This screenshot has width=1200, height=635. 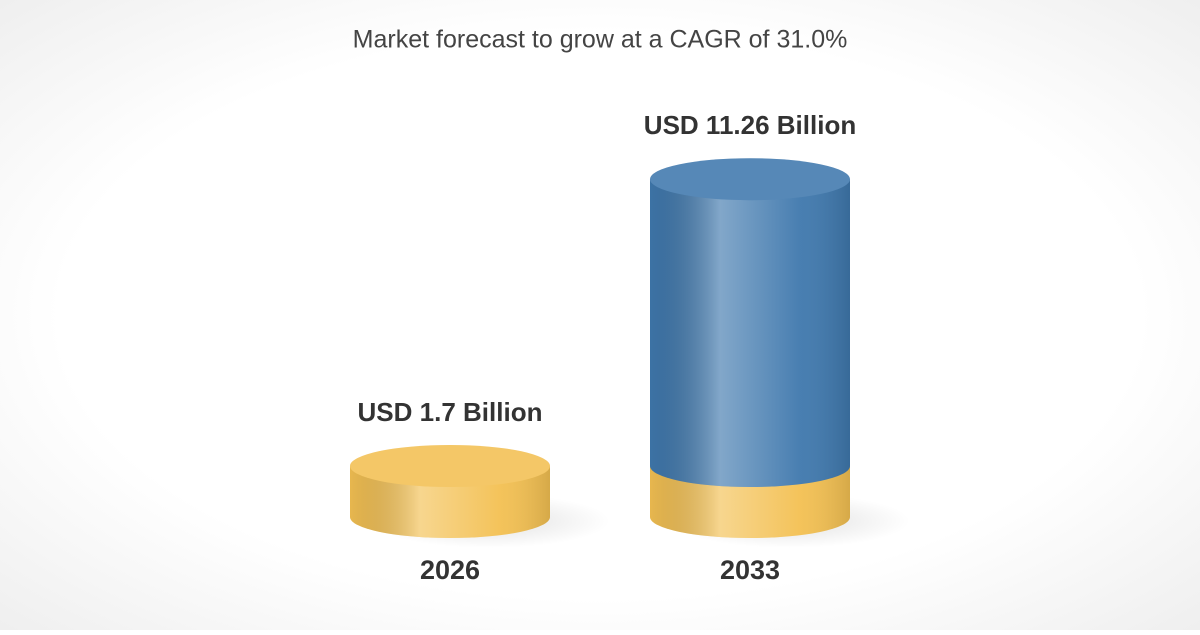 I want to click on x-tick-label: 2033, so click(x=750, y=570).